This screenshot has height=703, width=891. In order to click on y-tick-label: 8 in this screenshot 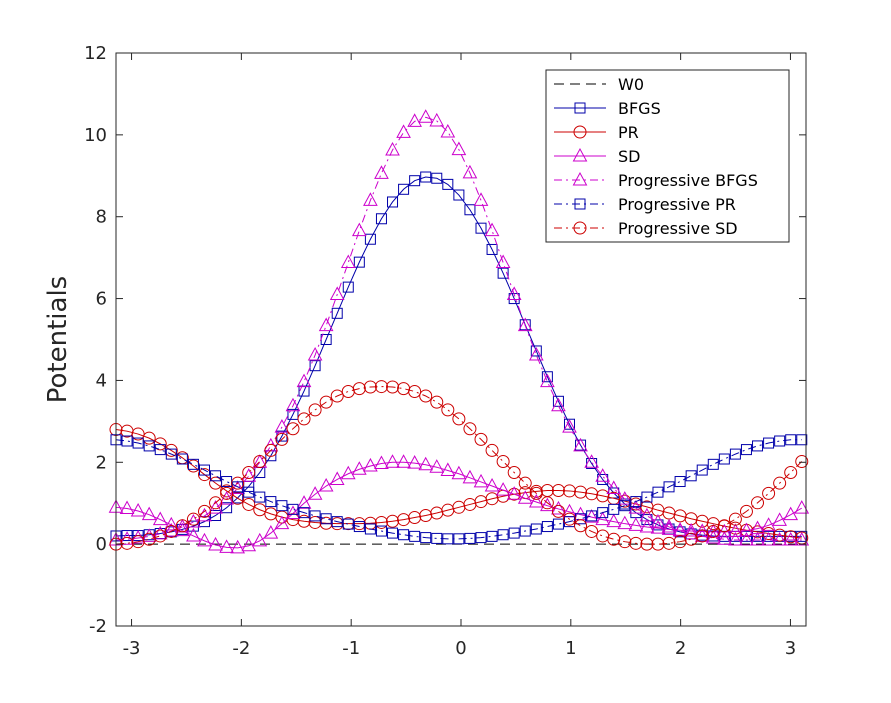, I will do `click(101, 217)`.